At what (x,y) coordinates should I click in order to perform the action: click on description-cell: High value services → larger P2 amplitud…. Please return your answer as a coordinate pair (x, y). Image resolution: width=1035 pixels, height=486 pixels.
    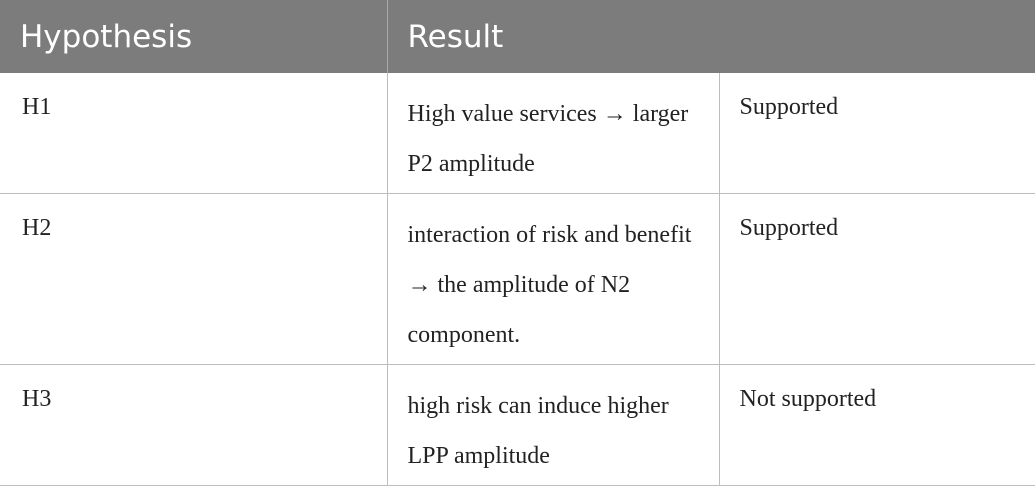
    Looking at the image, I should click on (552, 133).